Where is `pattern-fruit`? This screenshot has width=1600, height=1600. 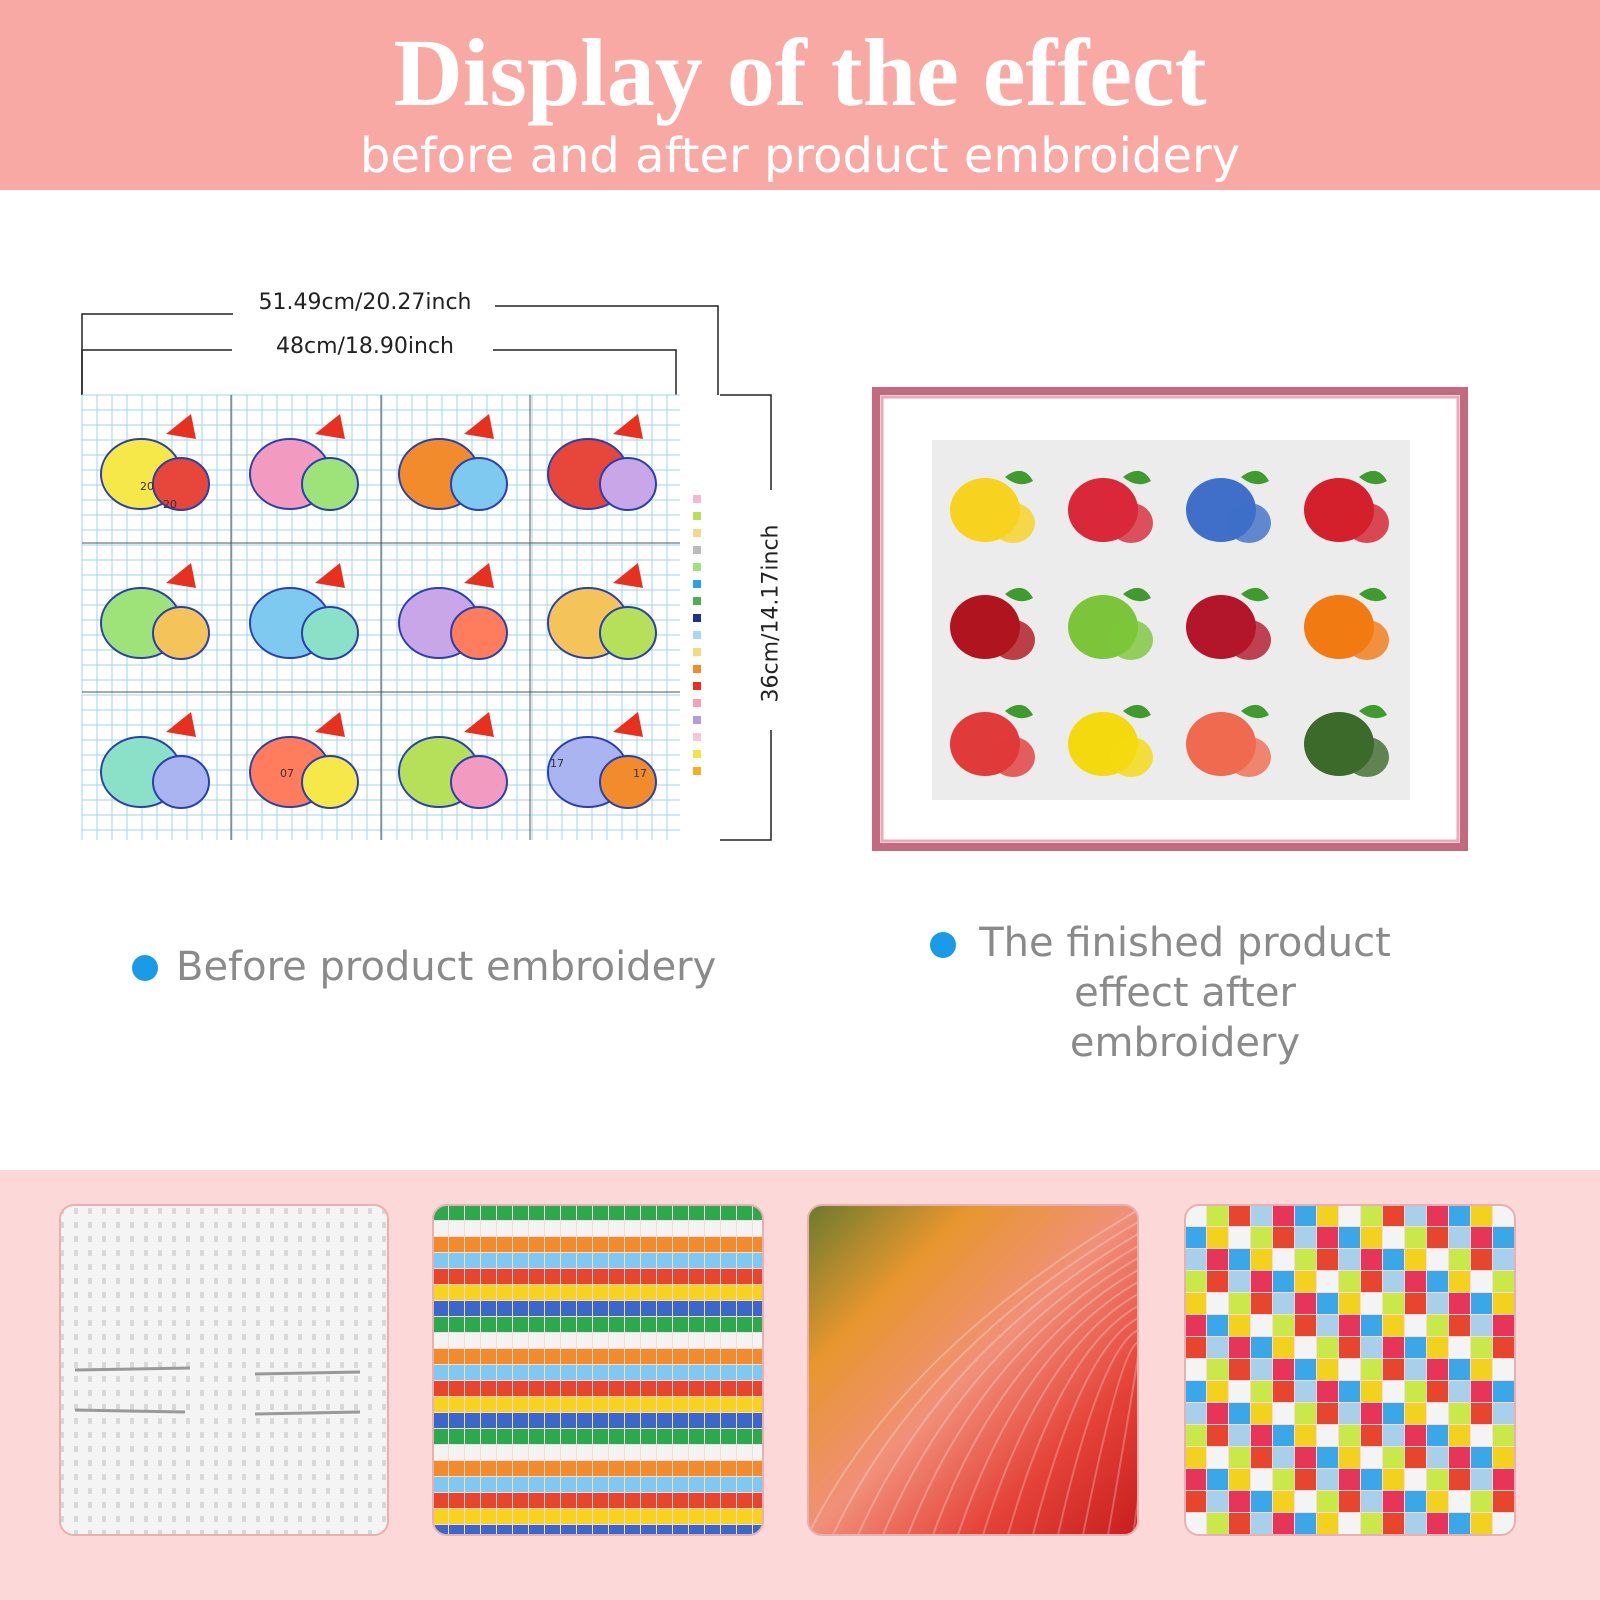 pattern-fruit is located at coordinates (181, 484).